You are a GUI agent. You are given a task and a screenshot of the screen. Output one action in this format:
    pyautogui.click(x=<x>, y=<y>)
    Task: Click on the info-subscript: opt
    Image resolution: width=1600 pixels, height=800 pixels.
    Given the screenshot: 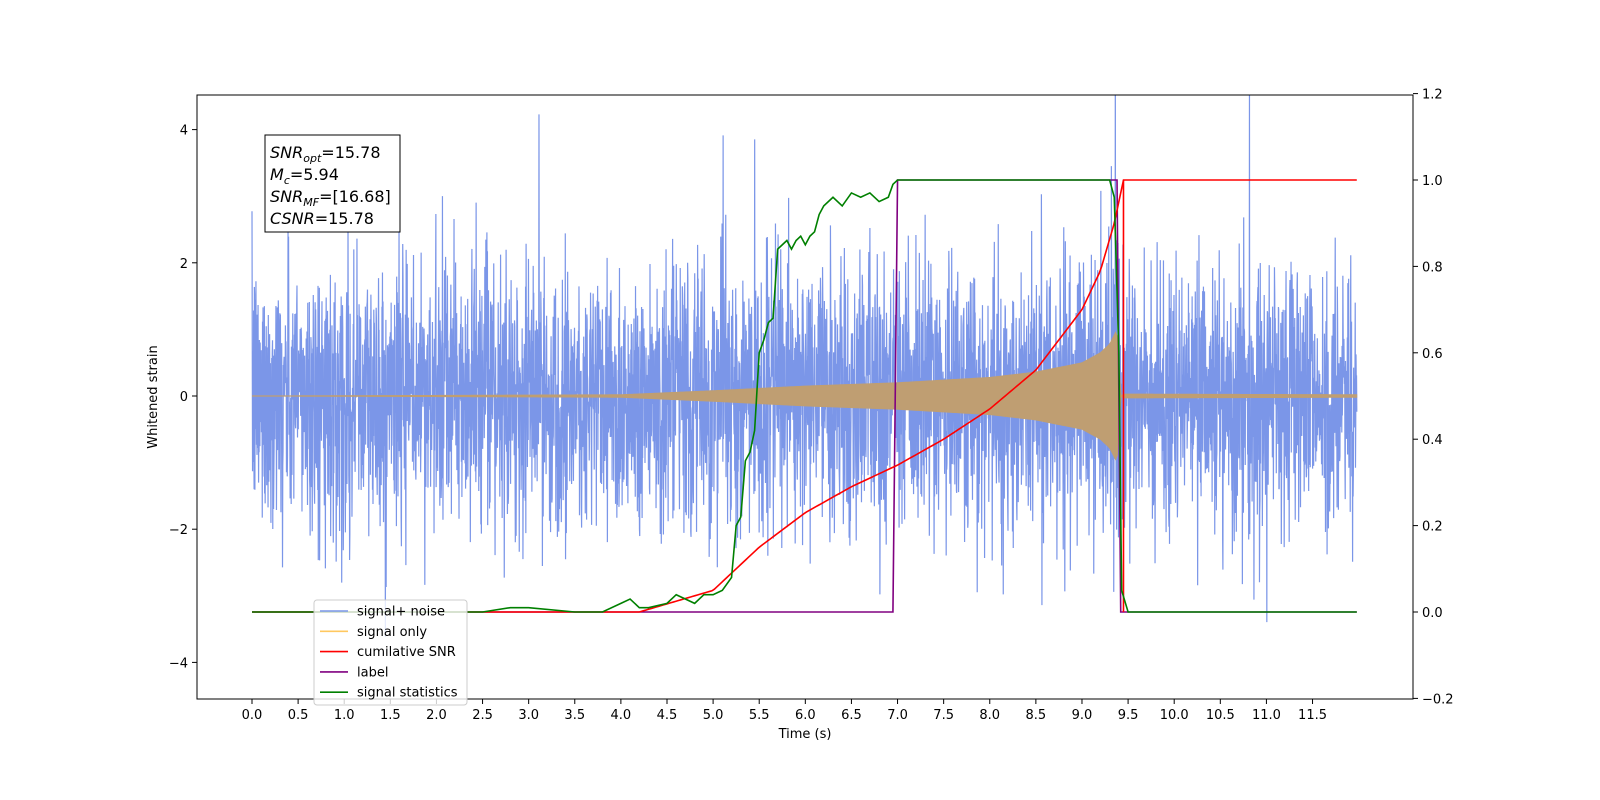 What is the action you would take?
    pyautogui.click(x=312, y=158)
    